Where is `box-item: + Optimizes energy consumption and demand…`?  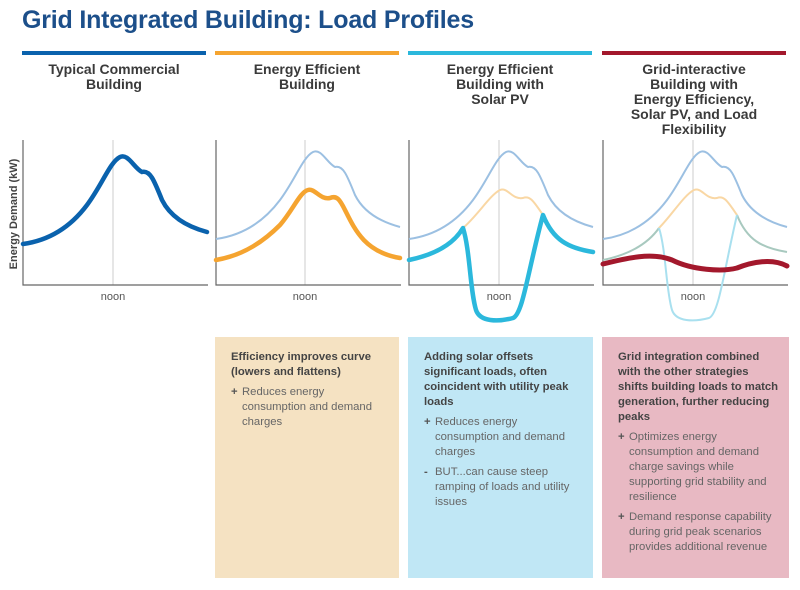 box-item: + Optimizes energy consumption and demand… is located at coordinates (698, 467).